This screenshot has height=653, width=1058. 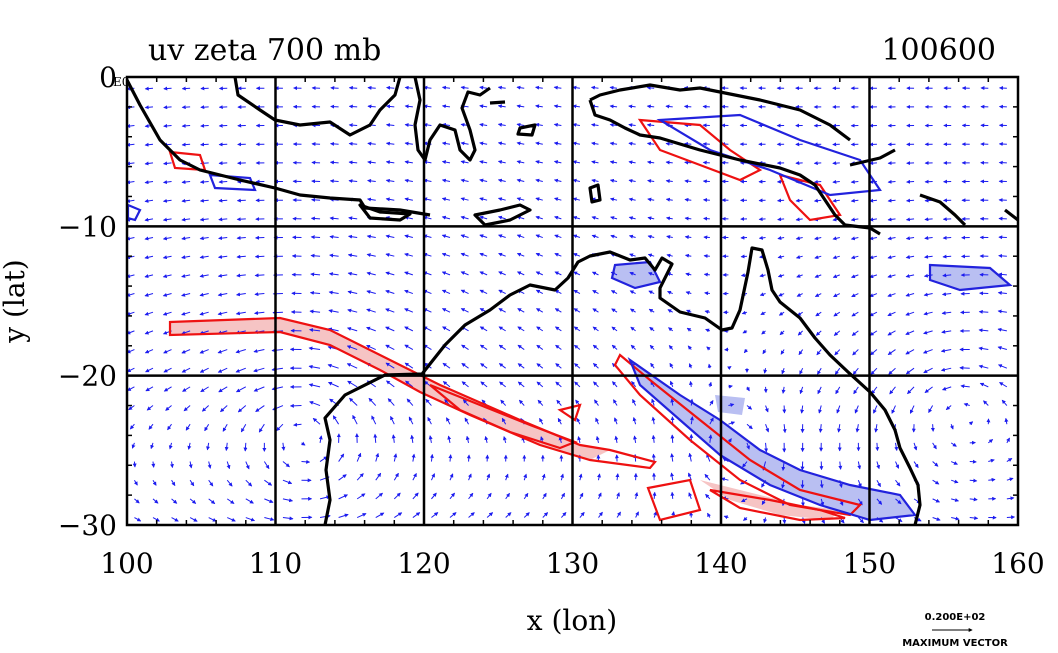 What do you see at coordinates (769, 155) in the screenshot?
I see `negative-contour` at bounding box center [769, 155].